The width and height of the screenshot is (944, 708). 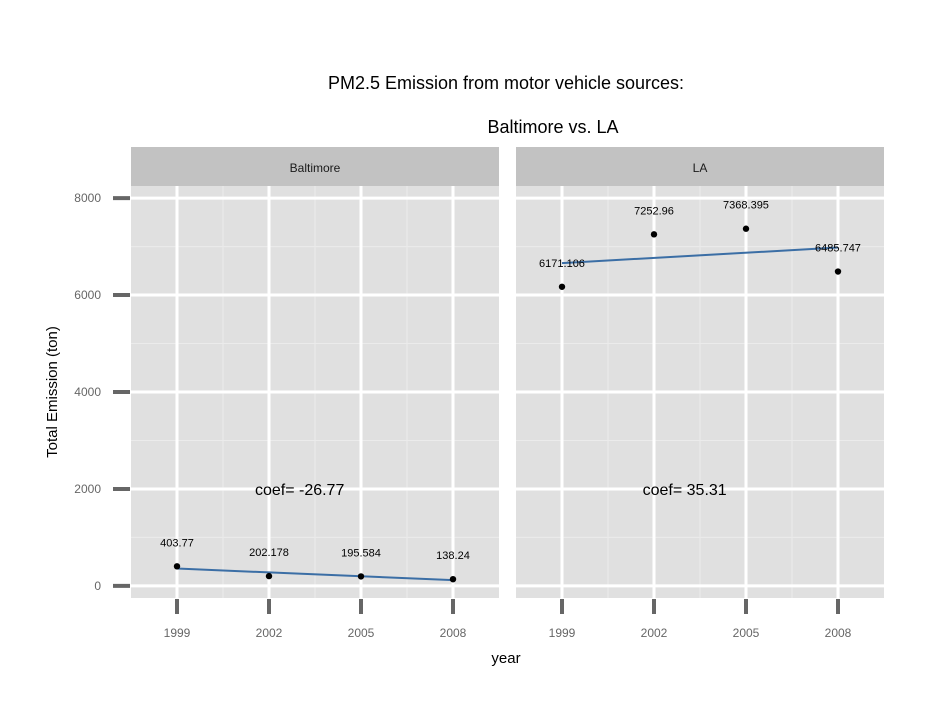 What do you see at coordinates (505, 658) in the screenshot?
I see `x-axis-title: year` at bounding box center [505, 658].